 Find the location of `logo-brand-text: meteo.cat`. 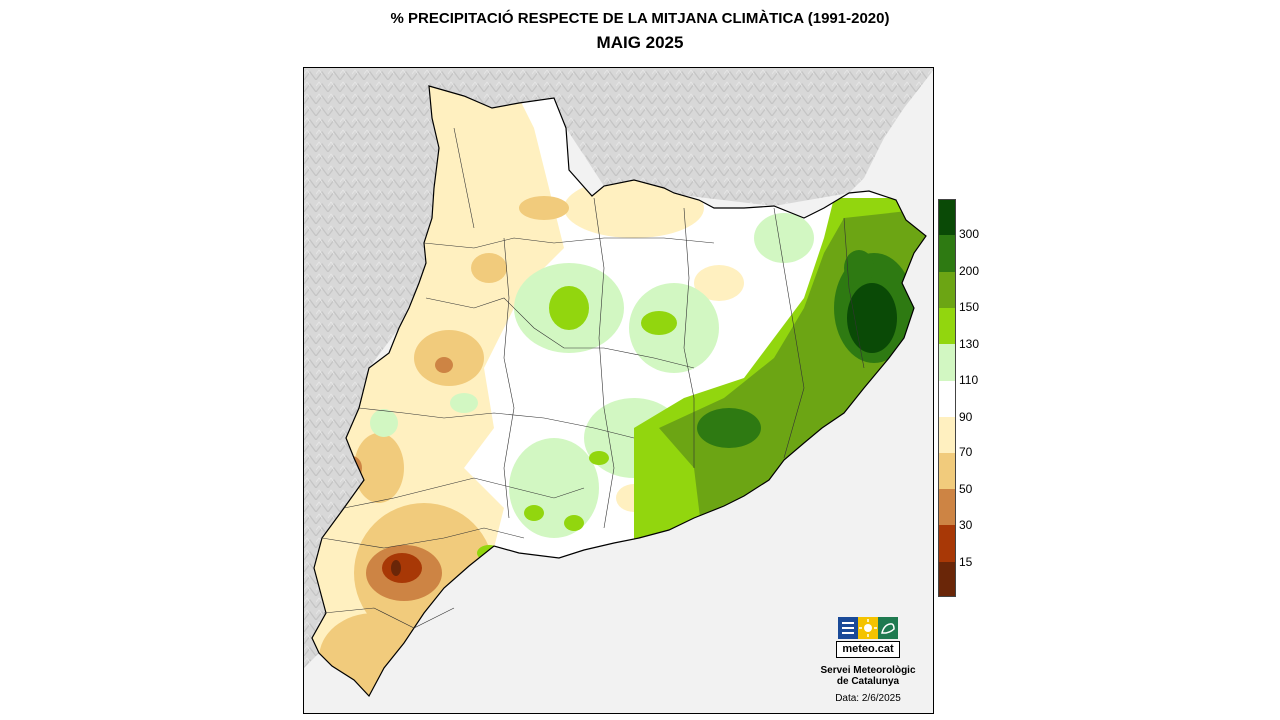

logo-brand-text: meteo.cat is located at coordinates (868, 649).